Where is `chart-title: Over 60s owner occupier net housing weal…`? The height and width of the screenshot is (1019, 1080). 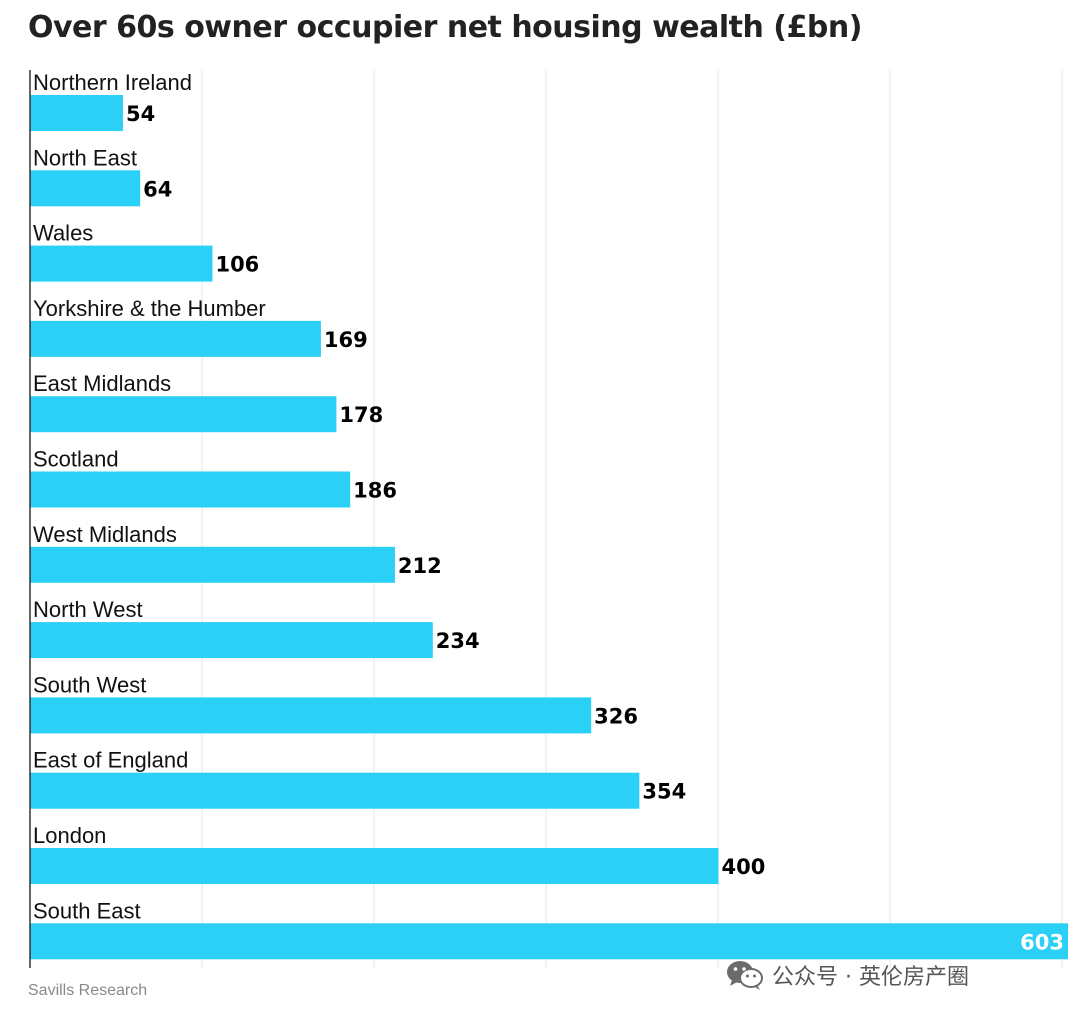
chart-title: Over 60s owner occupier net housing weal… is located at coordinates (445, 27).